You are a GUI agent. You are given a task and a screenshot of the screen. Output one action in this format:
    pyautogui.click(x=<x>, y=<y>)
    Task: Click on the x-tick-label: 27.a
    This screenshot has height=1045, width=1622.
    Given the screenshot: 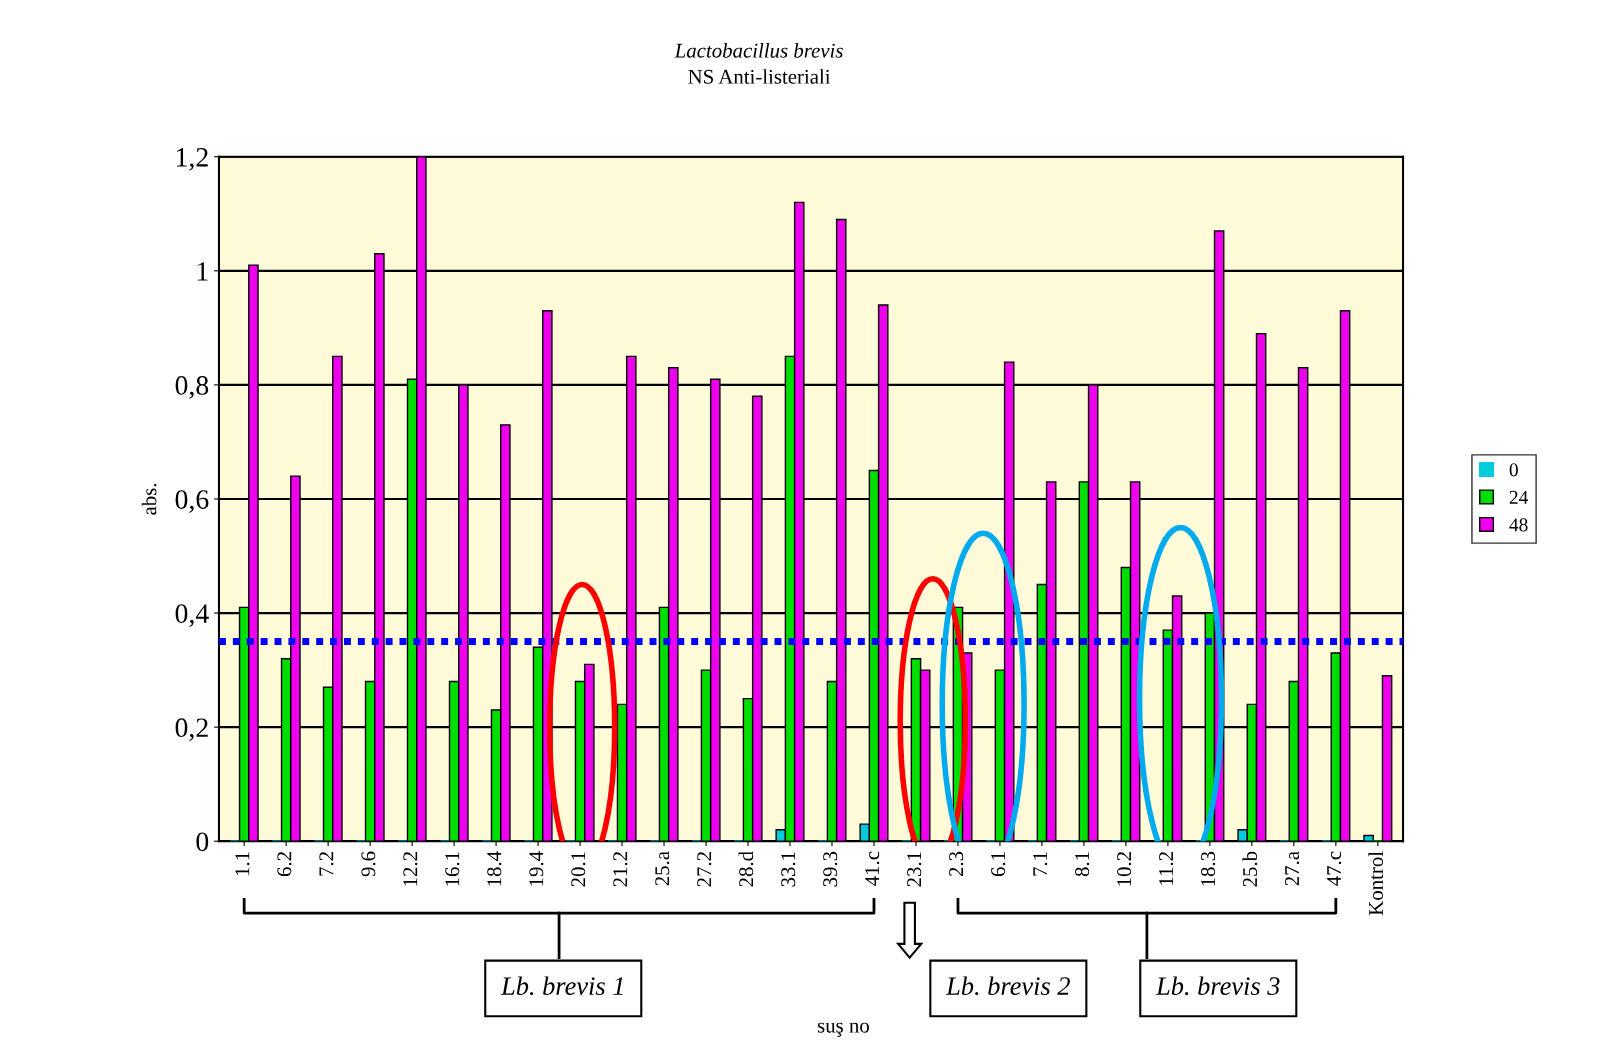 What is the action you would take?
    pyautogui.click(x=1292, y=868)
    